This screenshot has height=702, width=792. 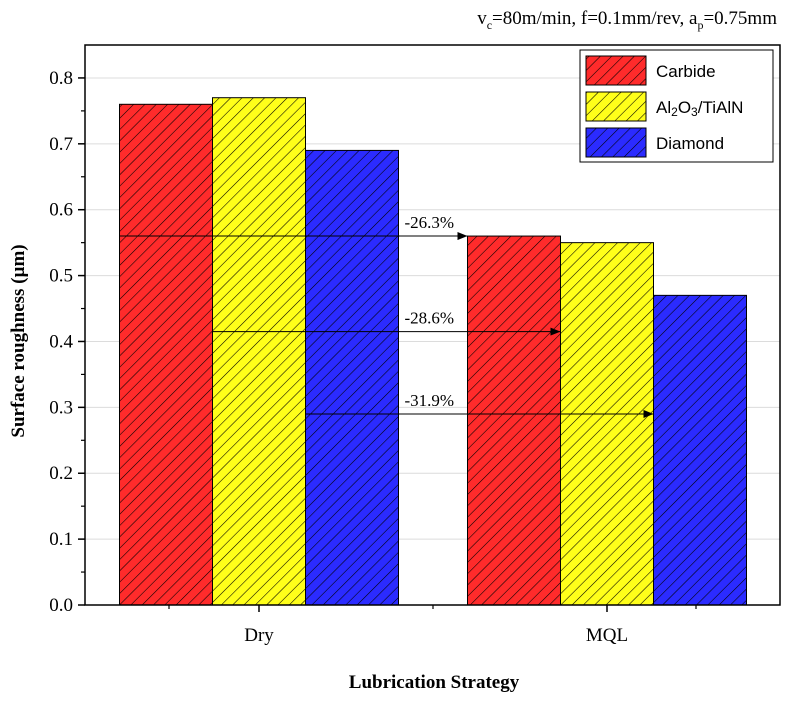 What do you see at coordinates (654, 142) in the screenshot?
I see `legend-item: Diamond` at bounding box center [654, 142].